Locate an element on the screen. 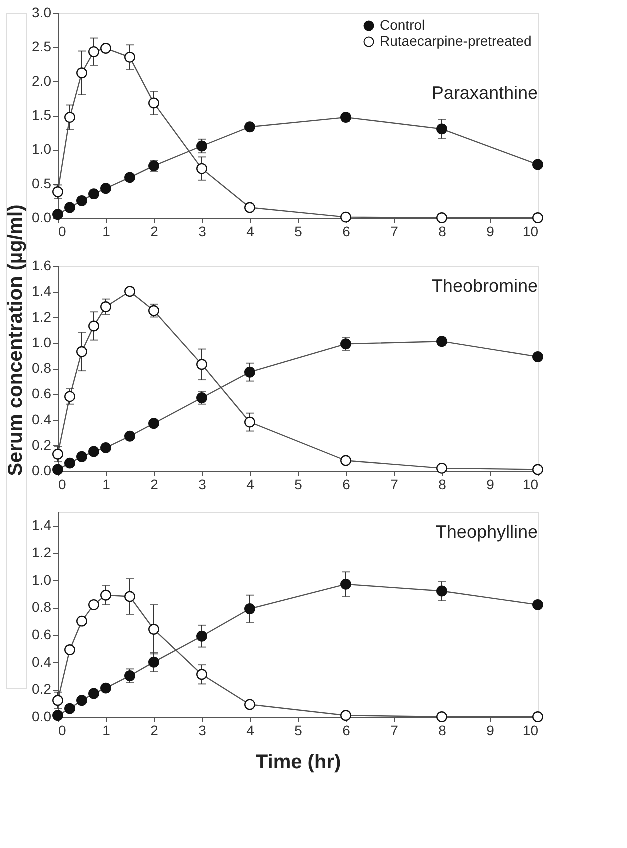  y-tick-label: 3.0 is located at coordinates (42, 12).